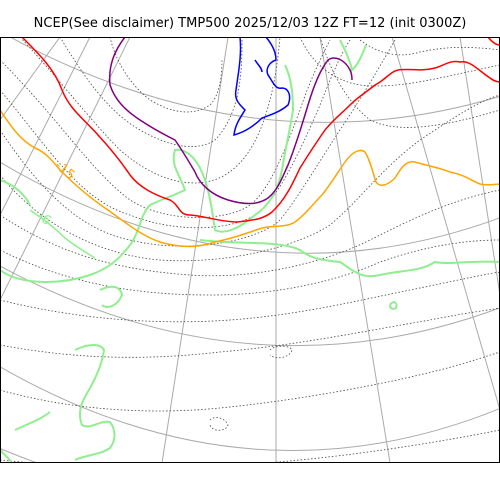  Describe the element at coordinates (62, 234) in the screenshot. I see `green-contour` at that location.